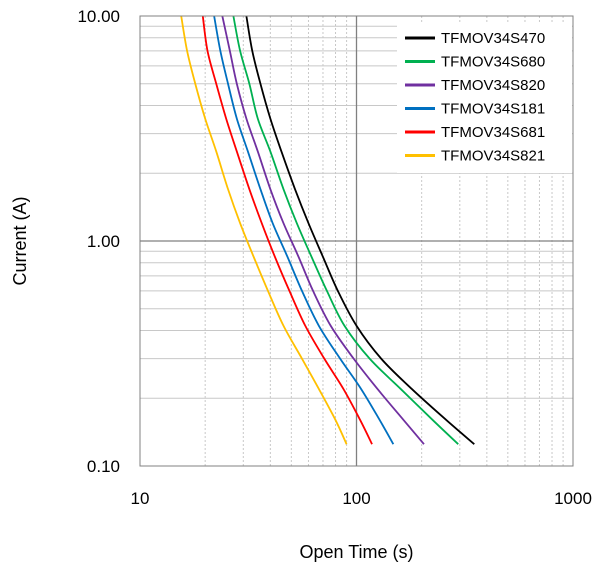  Describe the element at coordinates (493, 156) in the screenshot. I see `legend-label: TFMOV34S821` at that location.